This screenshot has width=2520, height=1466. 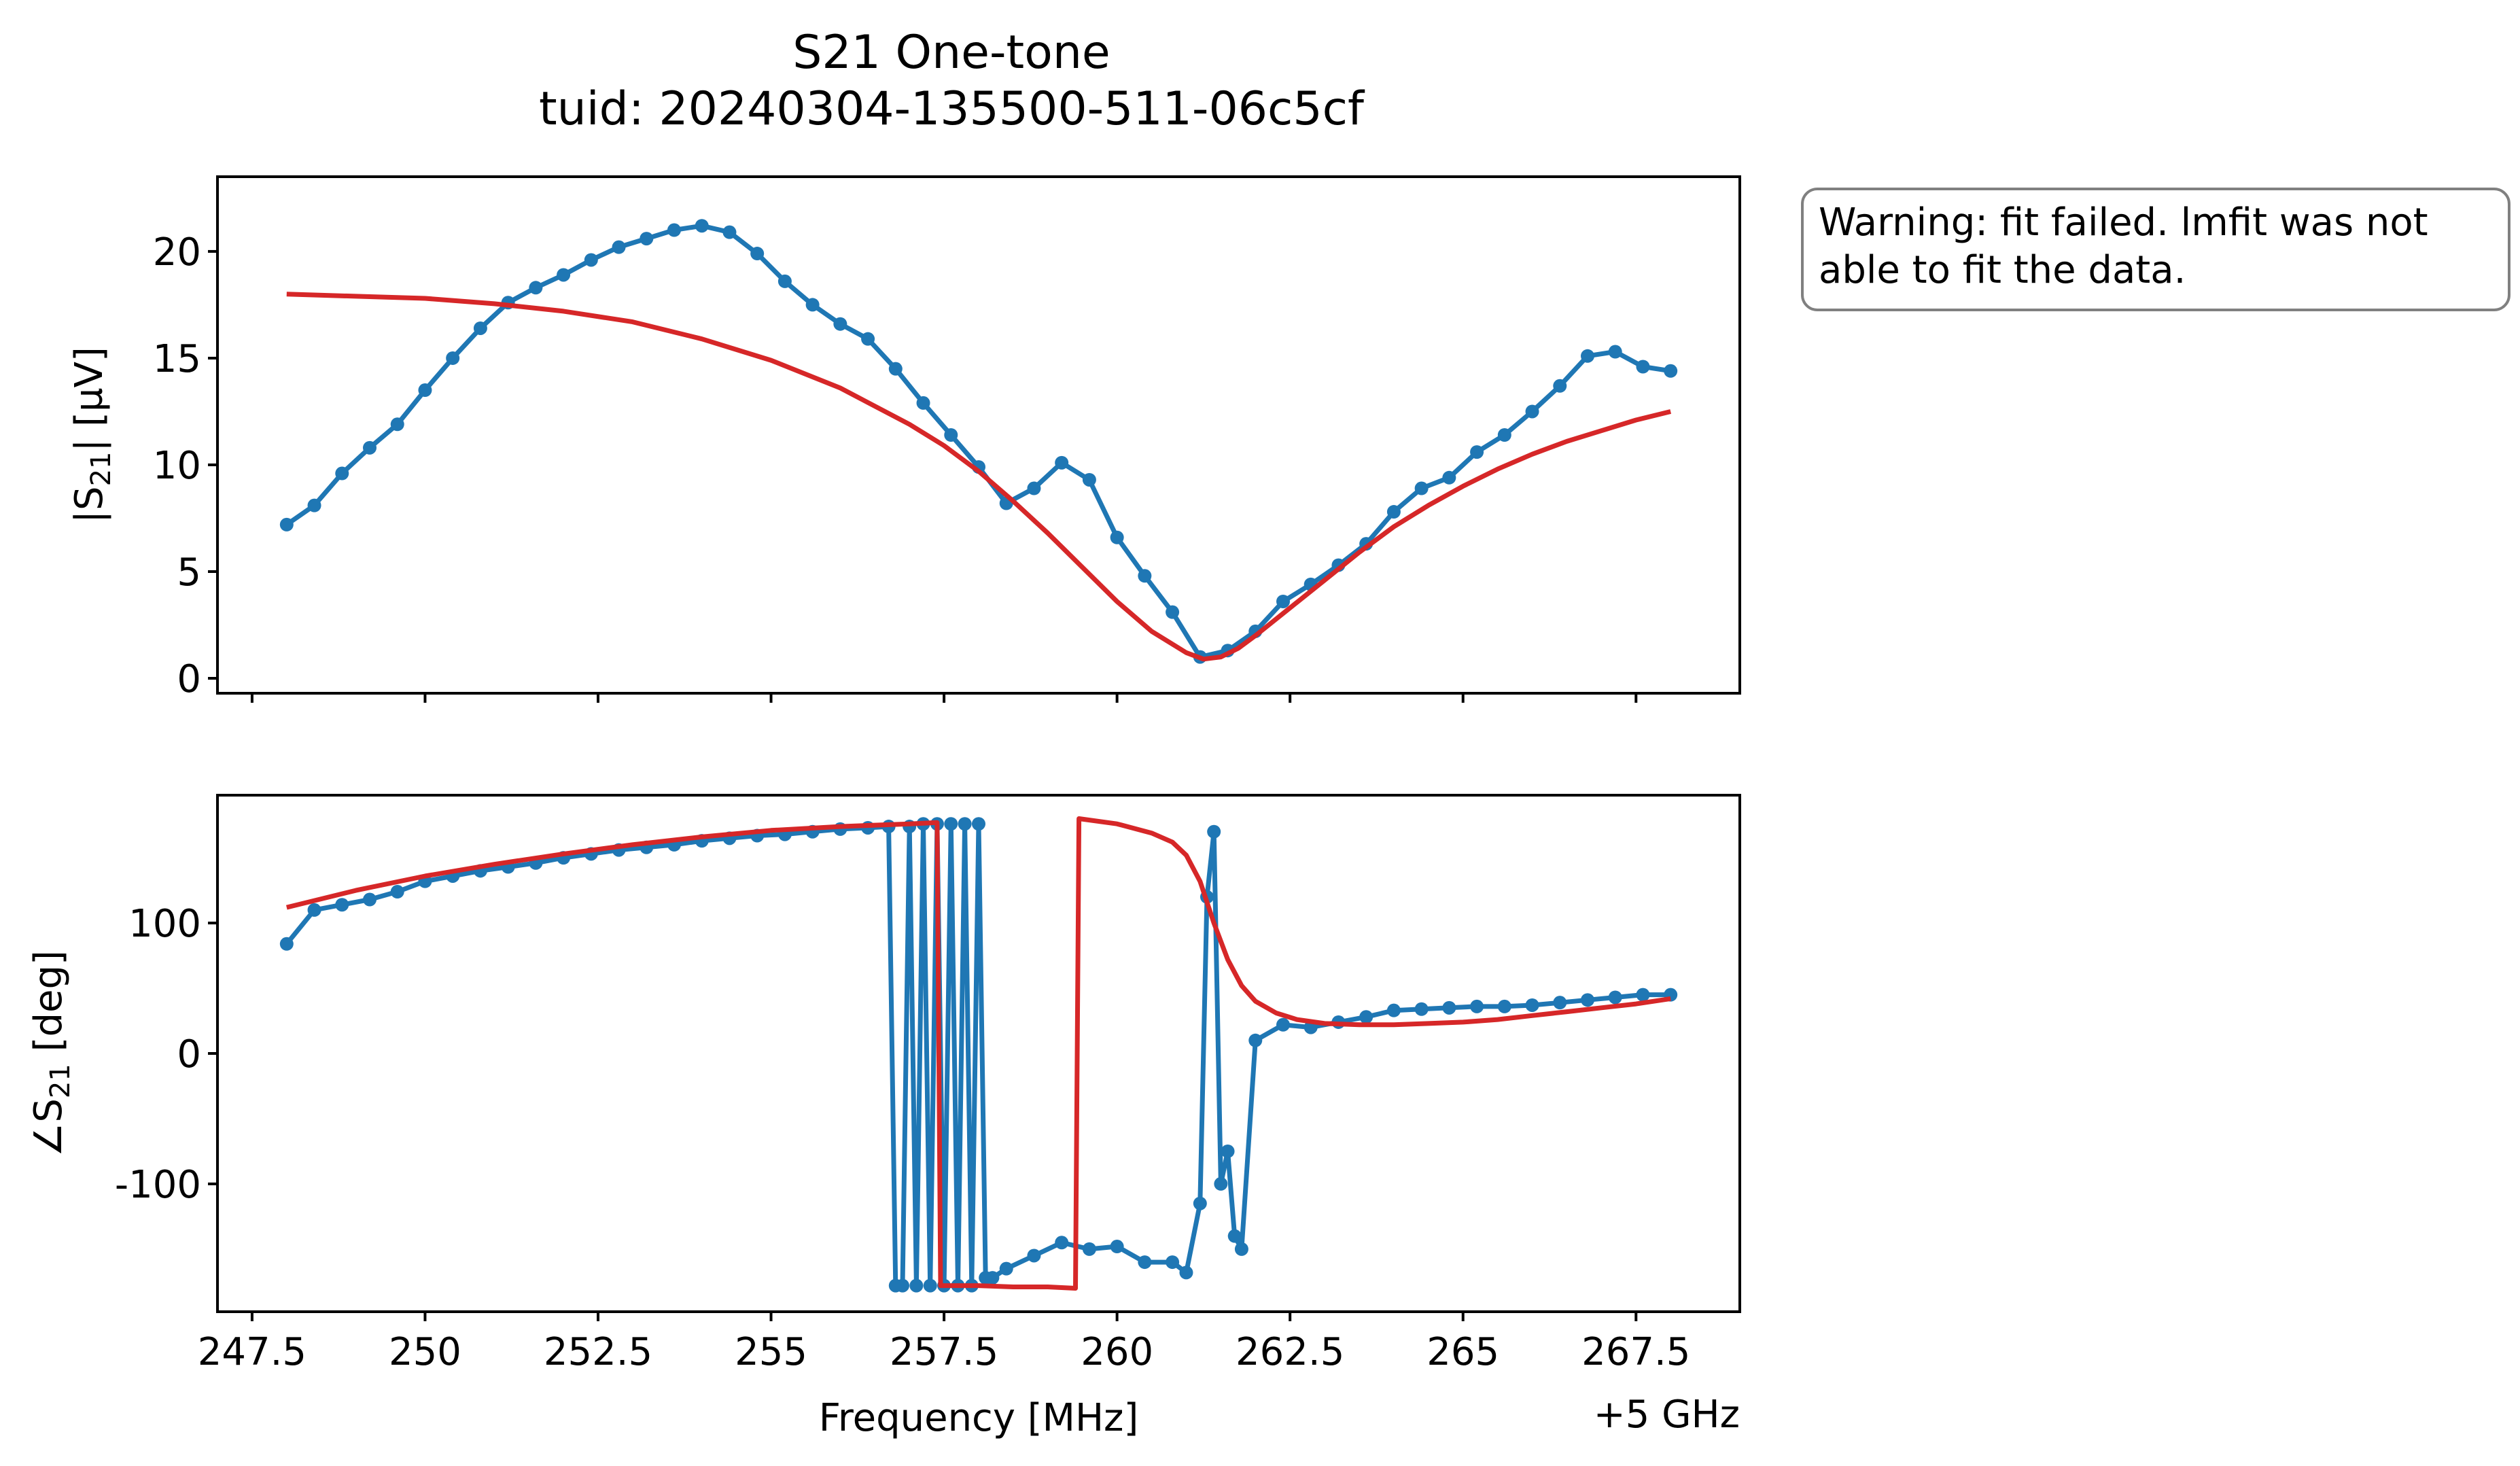 I want to click on magnitude-ytick-label: 5, so click(x=189, y=573).